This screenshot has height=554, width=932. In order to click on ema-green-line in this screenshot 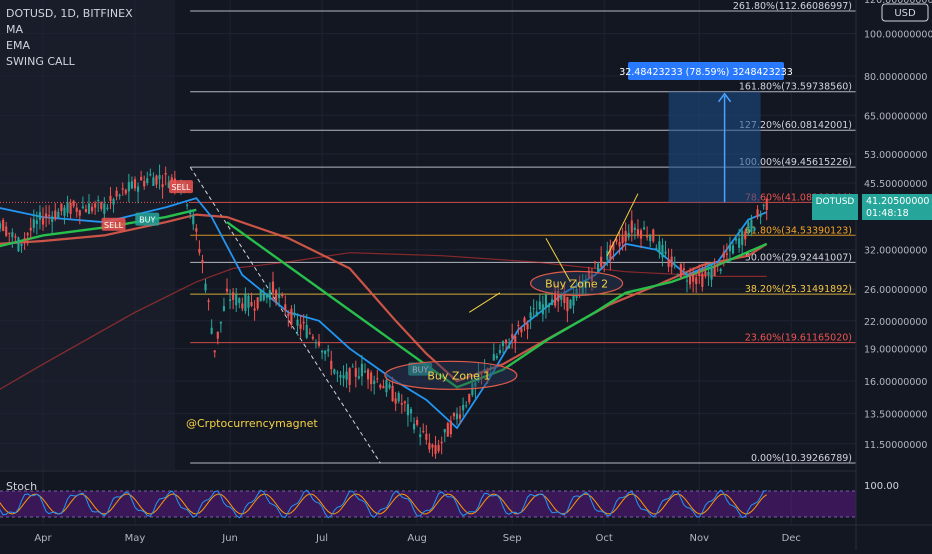, I will do `click(98, 248)`.